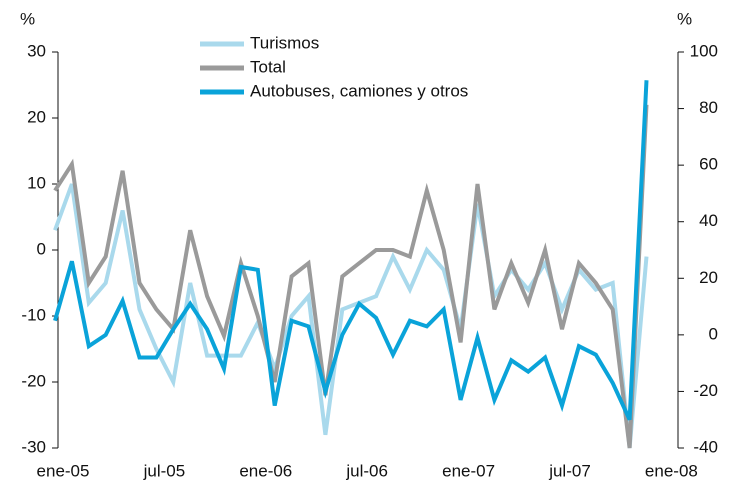 The height and width of the screenshot is (490, 731). I want to click on y2-tick-label: 0, so click(713, 333).